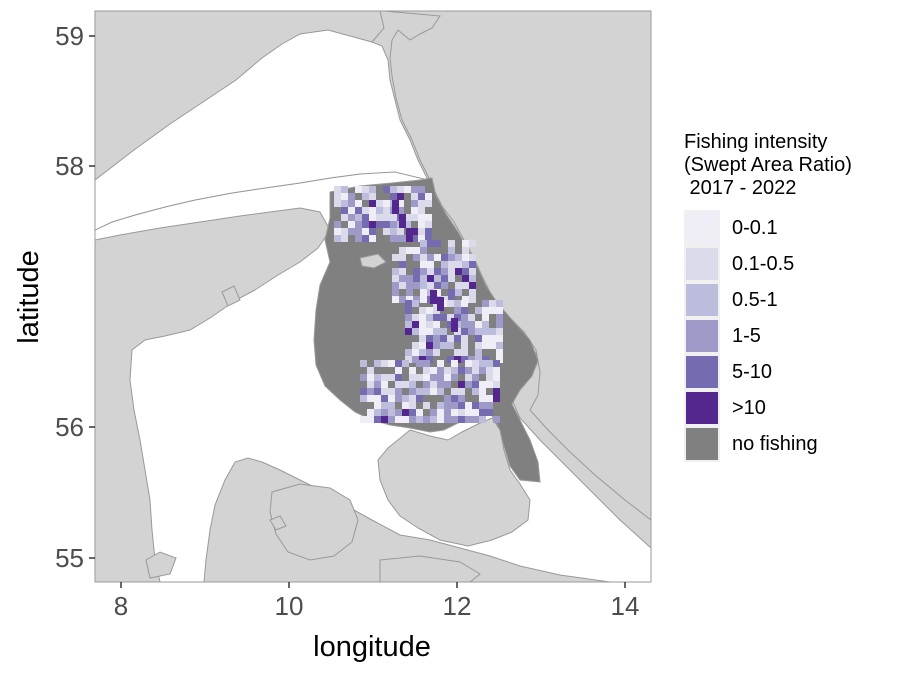  Describe the element at coordinates (789, 444) in the screenshot. I see `legend-item: no fishing` at that location.